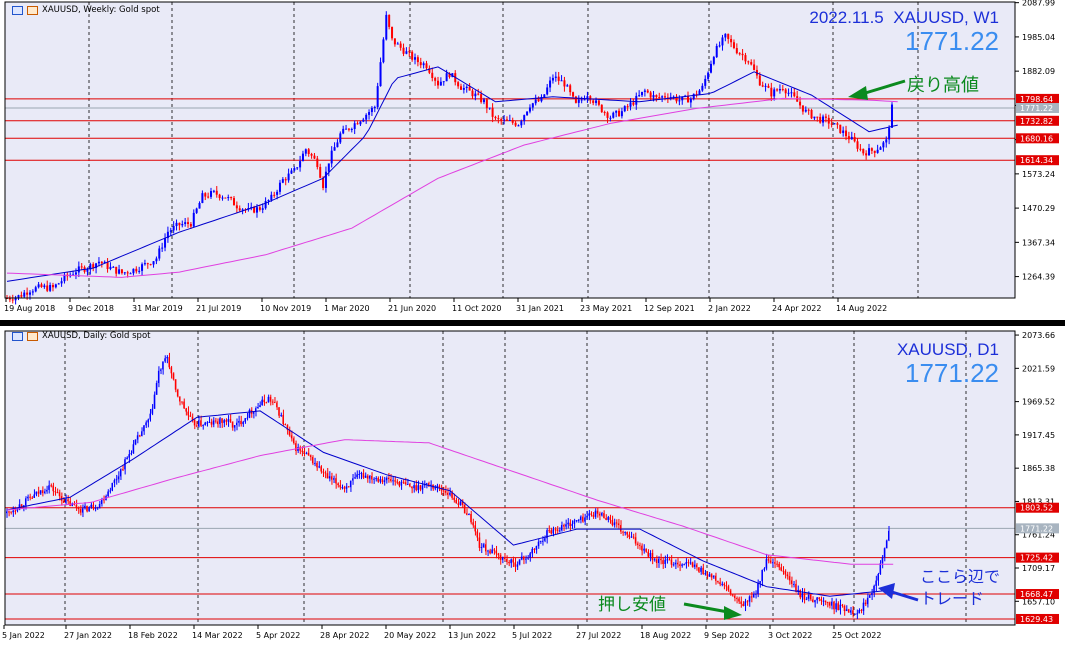 Image resolution: width=1065 pixels, height=648 pixels. I want to click on y-axis-tick-label: 2087.99, so click(1038, 4).